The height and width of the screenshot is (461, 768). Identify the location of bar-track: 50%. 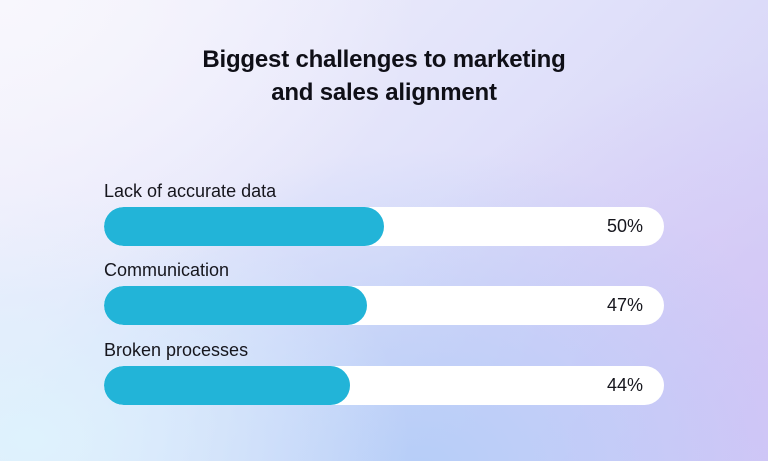
(384, 226).